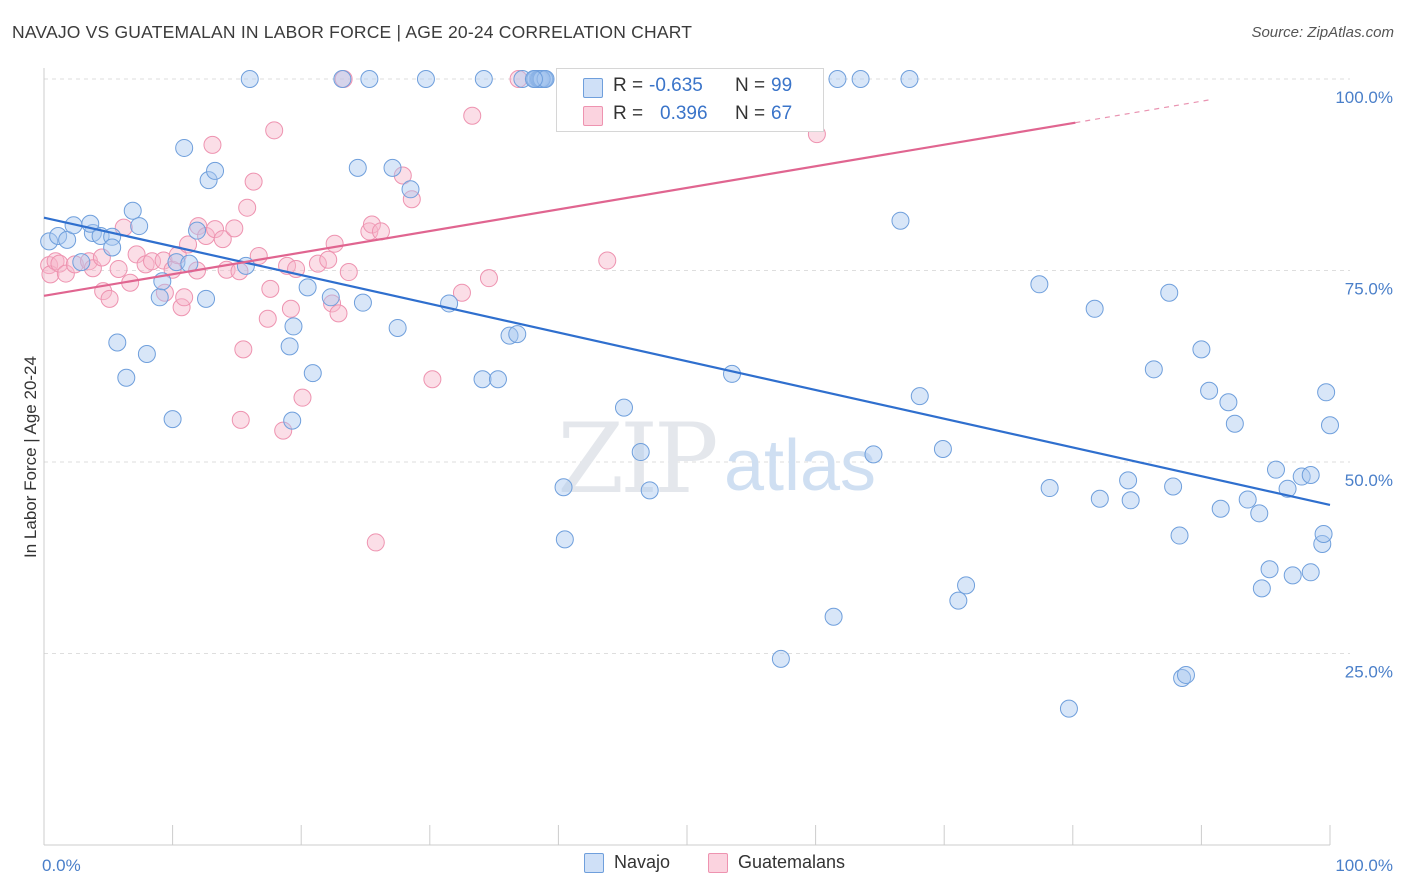 The height and width of the screenshot is (892, 1406). I want to click on guatemalans-legend-icon, so click(718, 863).